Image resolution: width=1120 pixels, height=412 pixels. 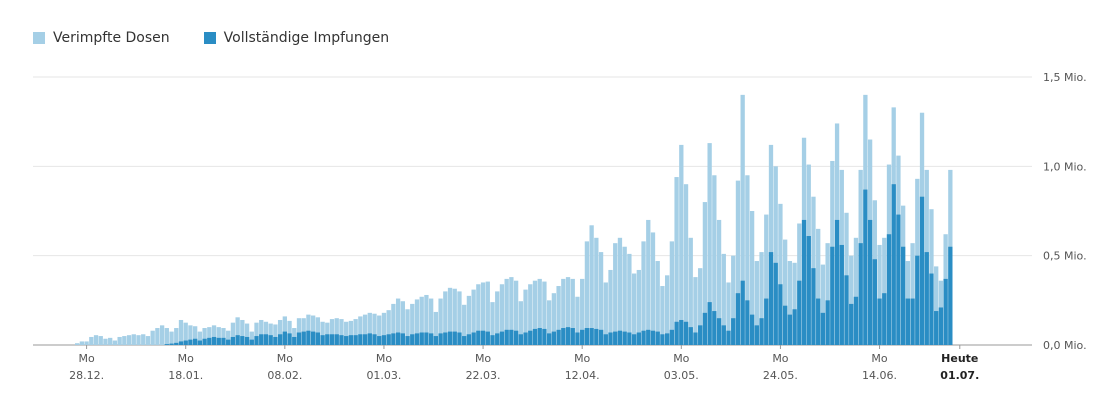 What do you see at coordinates (101, 38) in the screenshot?
I see `legend-item-dosen: Verimpfte Dosen` at bounding box center [101, 38].